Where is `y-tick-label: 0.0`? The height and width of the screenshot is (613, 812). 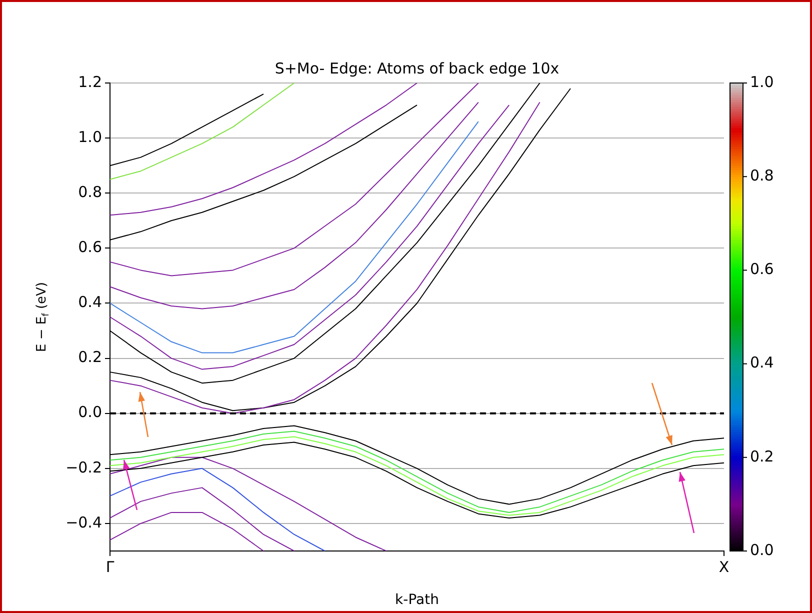 y-tick-label: 0.0 is located at coordinates (90, 412).